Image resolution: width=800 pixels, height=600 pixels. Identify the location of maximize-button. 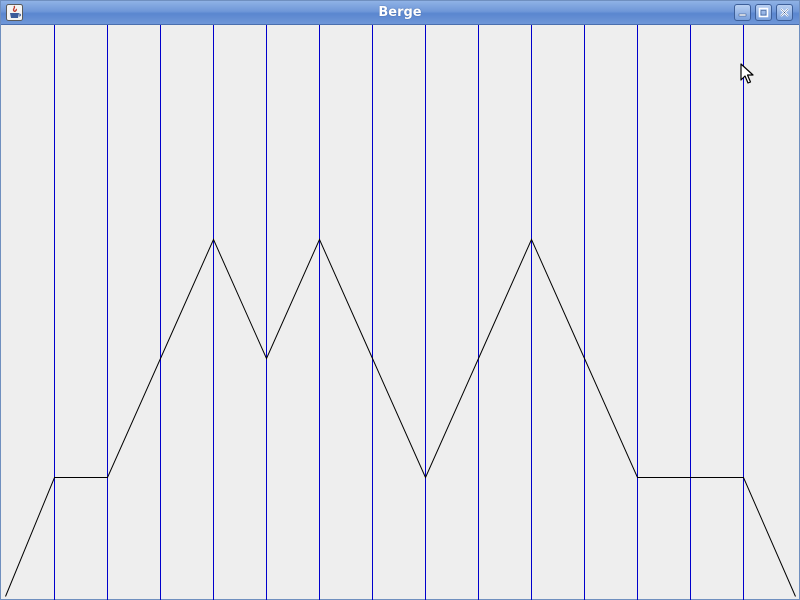
(763, 12).